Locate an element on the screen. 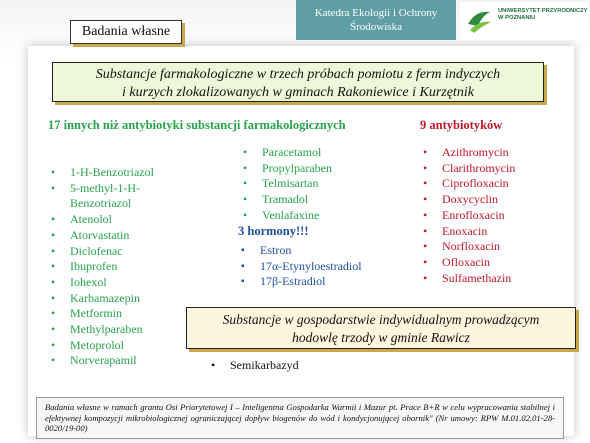 The height and width of the screenshot is (443, 590). hormones-list: Estron17α-Etynyloestradiol17β-Estradiol is located at coordinates (318, 266).